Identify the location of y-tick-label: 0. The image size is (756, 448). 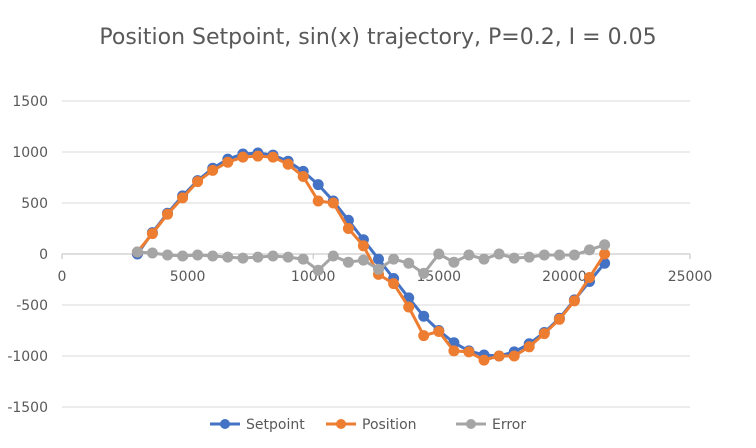
(43, 255).